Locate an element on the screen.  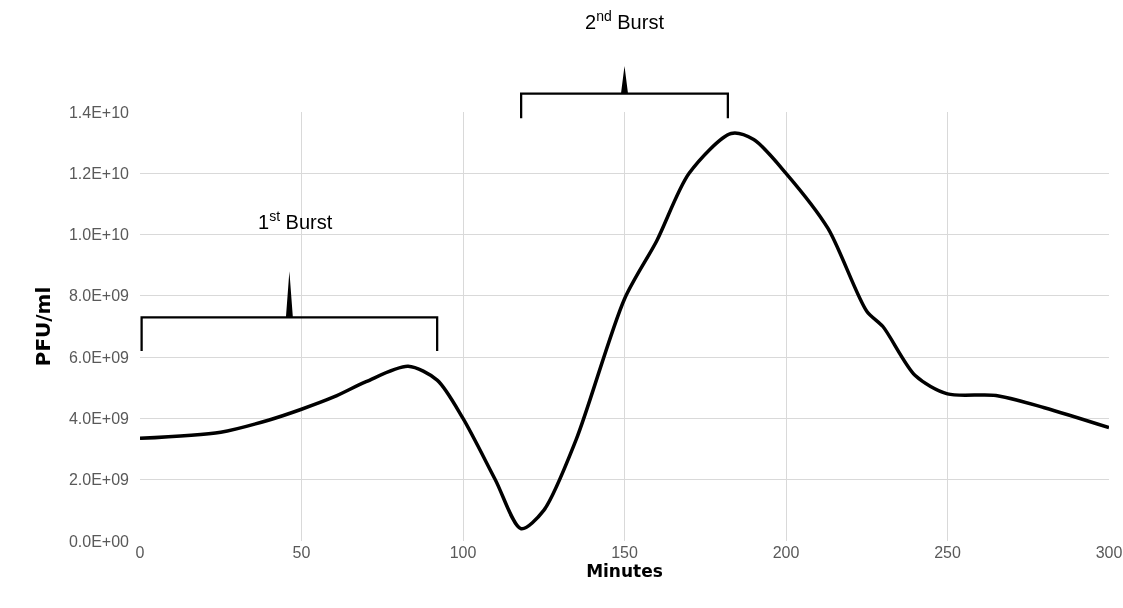
y-tick-label: 1.0E+10 is located at coordinates (99, 235).